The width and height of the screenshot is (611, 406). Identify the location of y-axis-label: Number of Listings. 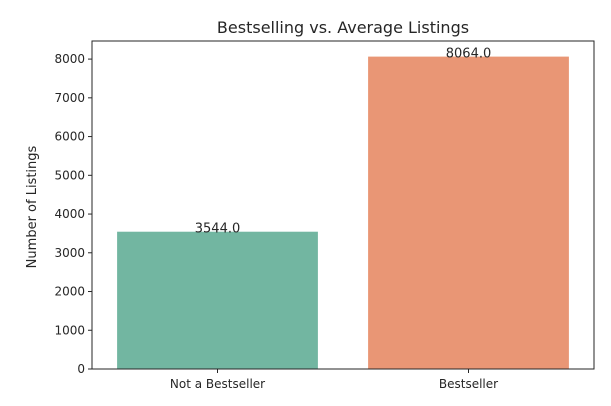
(32, 206).